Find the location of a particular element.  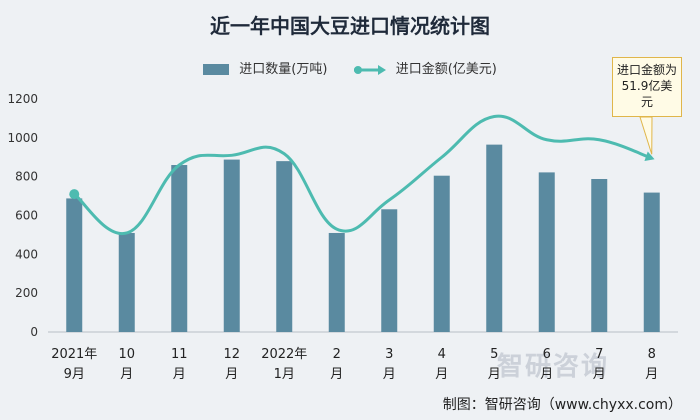

legend-item-line: 进口金额(亿美元) is located at coordinates (424, 67).